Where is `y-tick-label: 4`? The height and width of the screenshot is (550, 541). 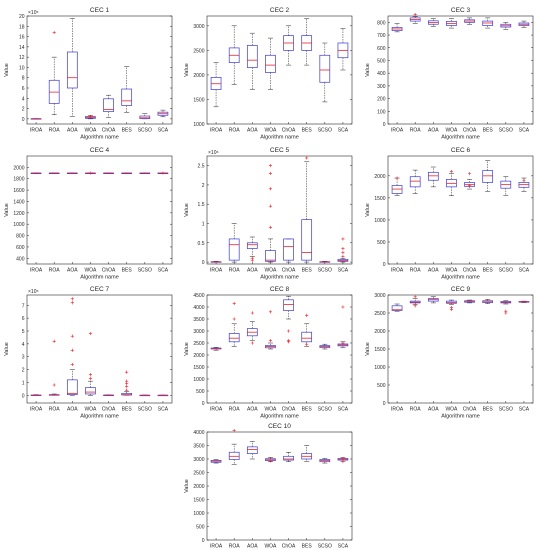
y-tick-label: 4 is located at coordinates (23, 345).